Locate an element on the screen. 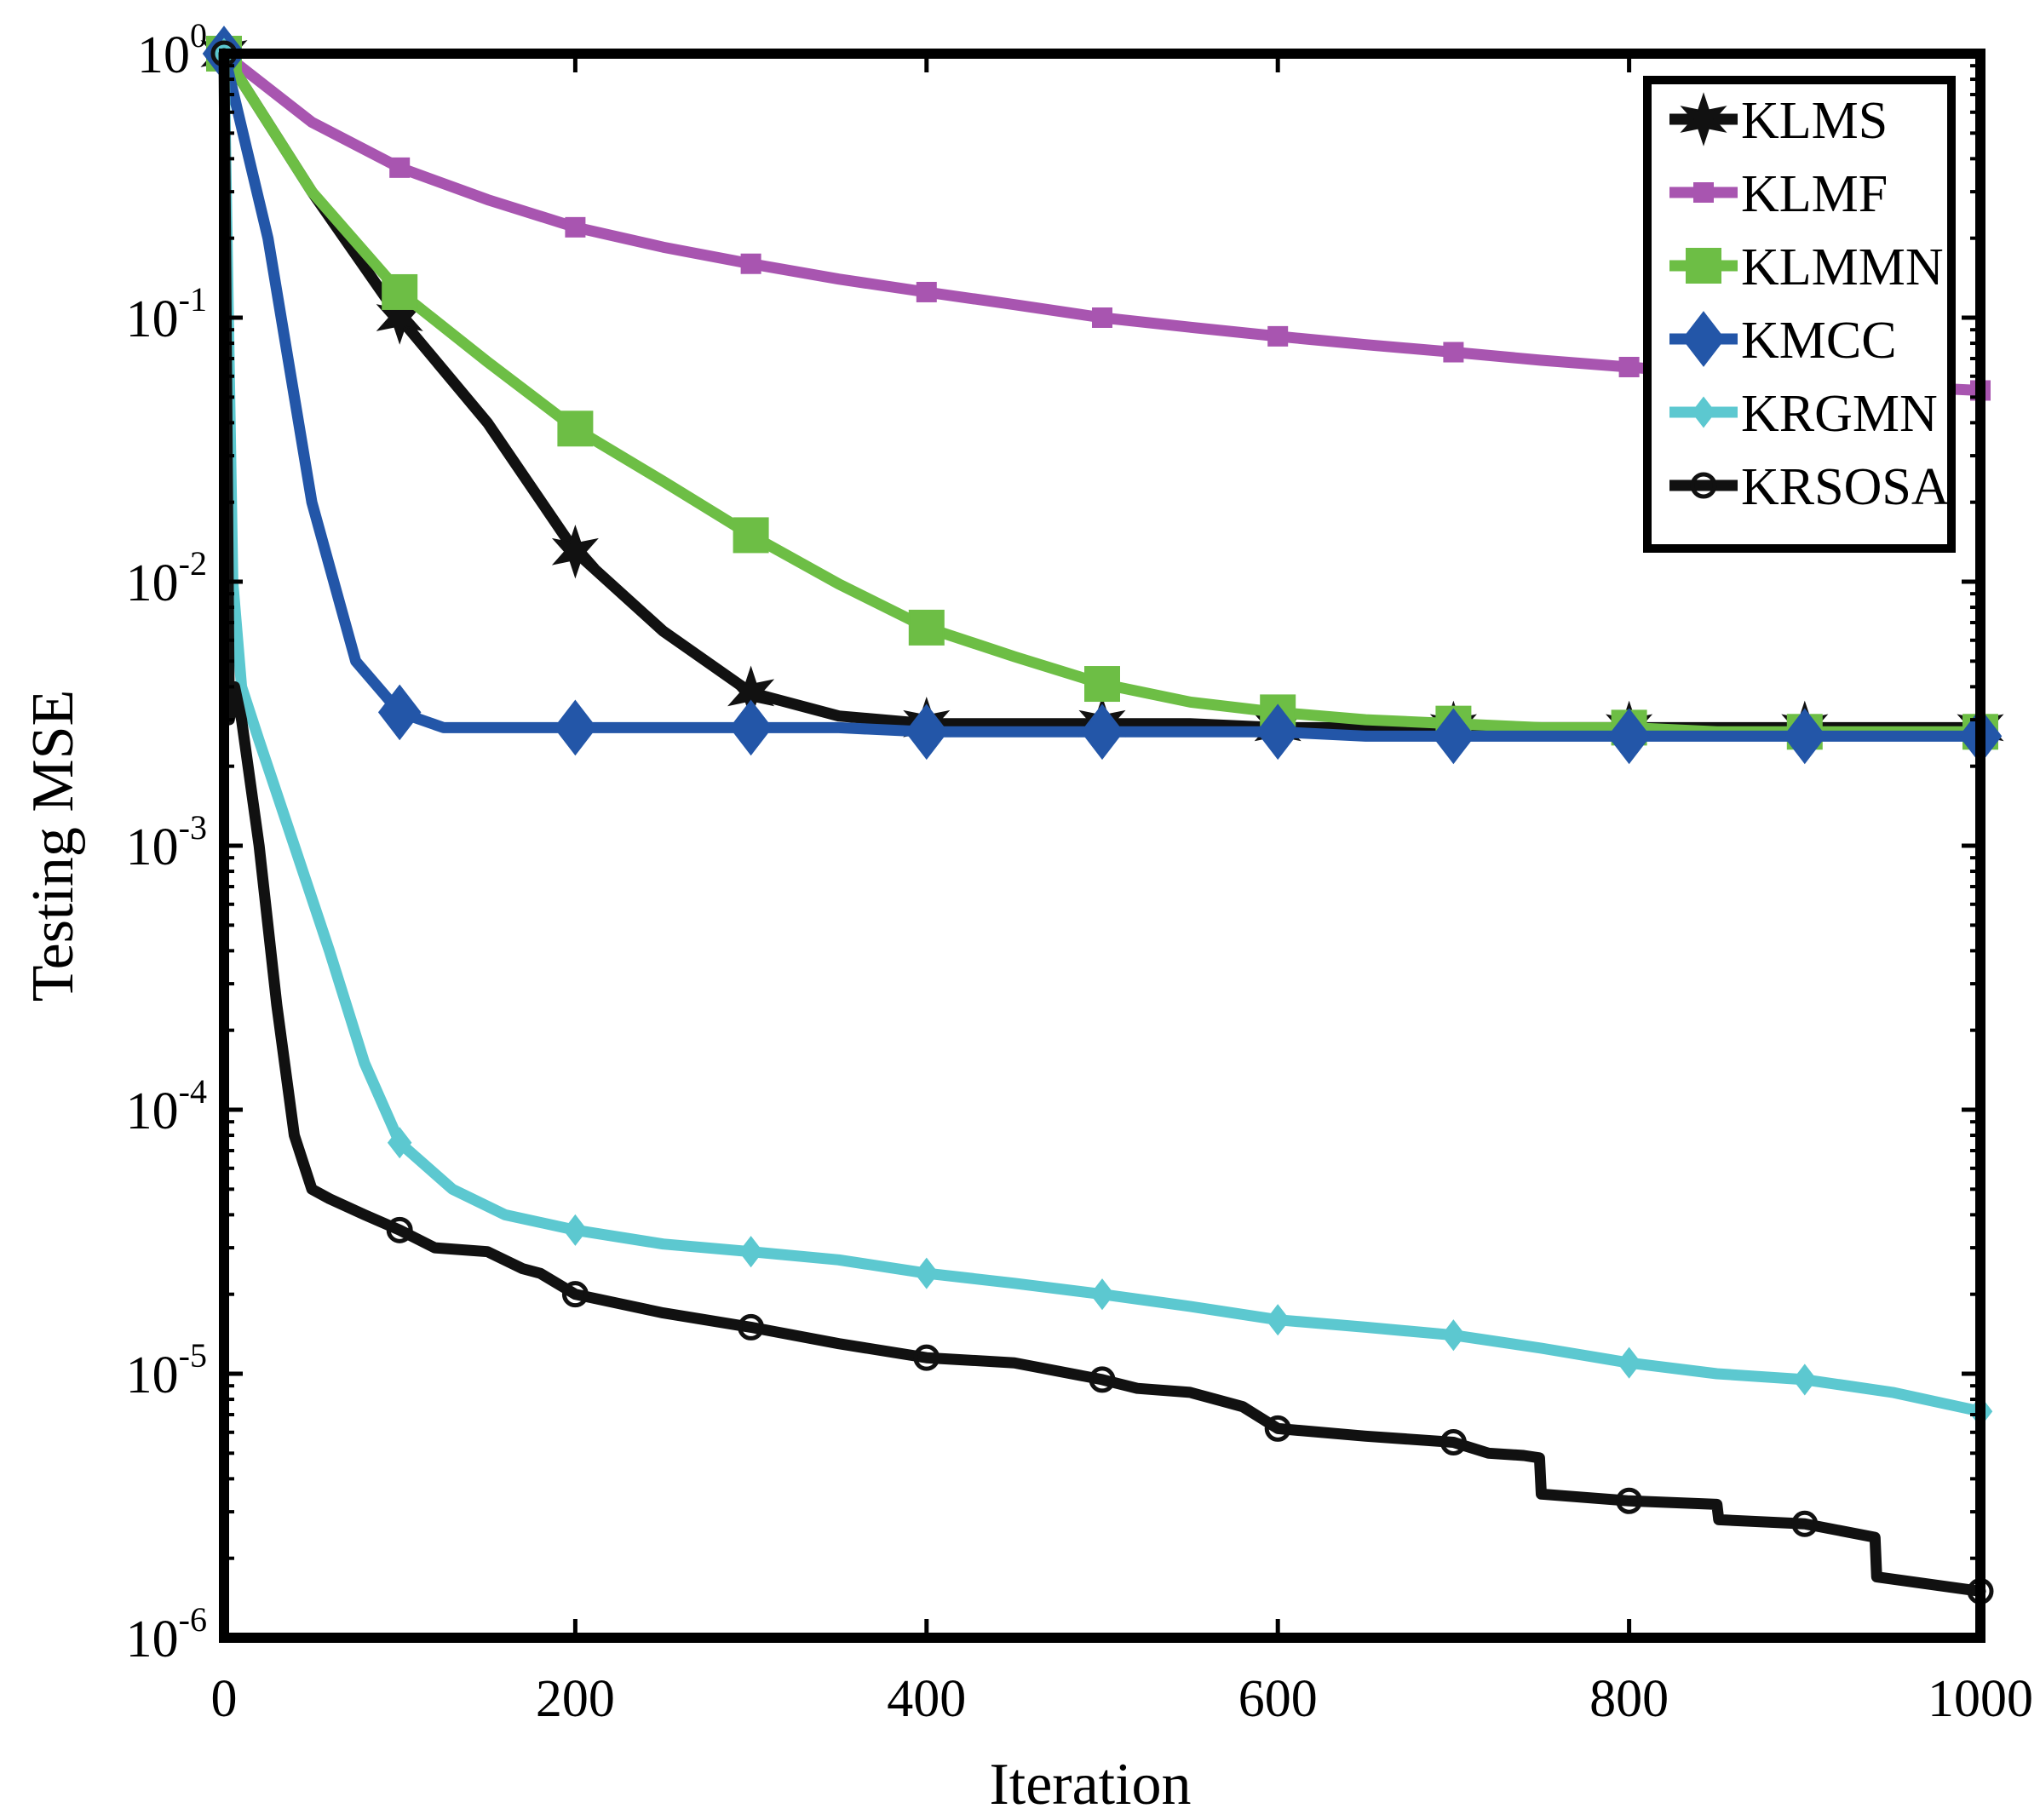 The image size is (2040, 1820). x-tick-label: 800 is located at coordinates (1629, 1699).